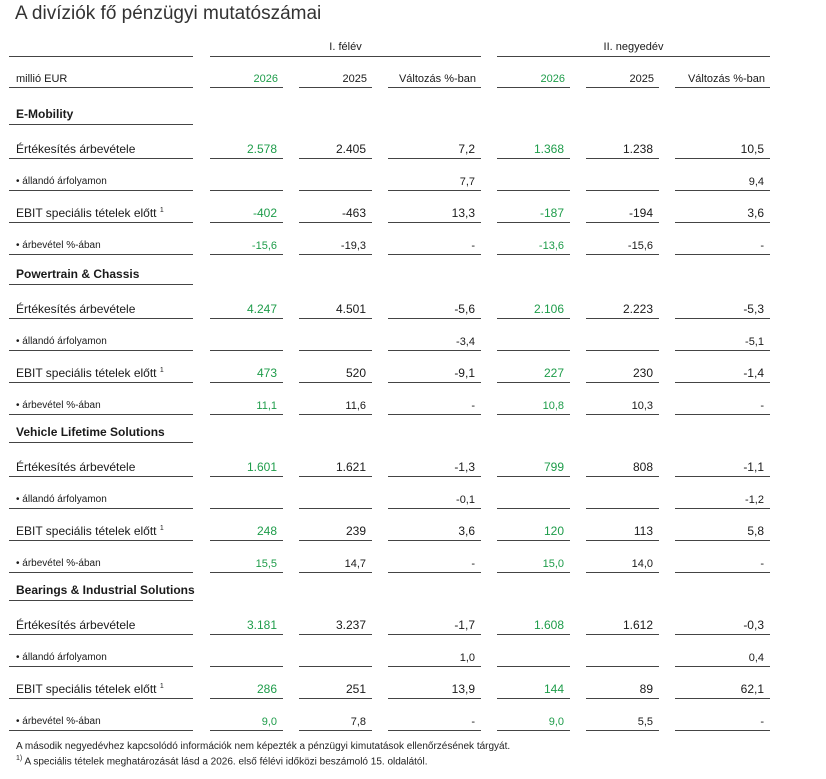  I want to click on row-label: • állandó árfolyamon, so click(61, 341).